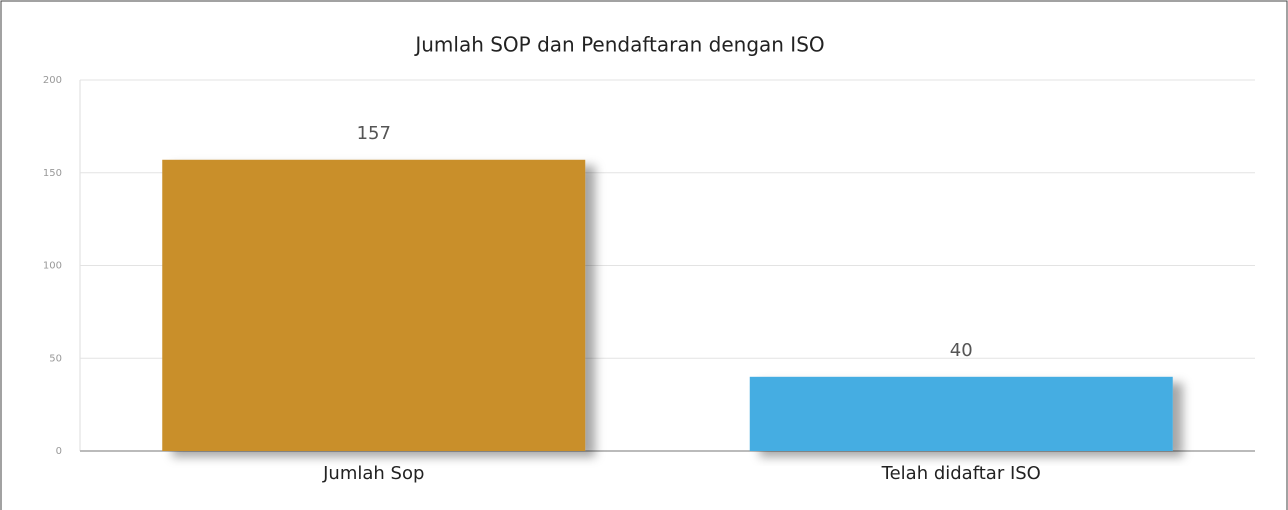 This screenshot has height=510, width=1288. What do you see at coordinates (52, 266) in the screenshot?
I see `y-tick-label: 100` at bounding box center [52, 266].